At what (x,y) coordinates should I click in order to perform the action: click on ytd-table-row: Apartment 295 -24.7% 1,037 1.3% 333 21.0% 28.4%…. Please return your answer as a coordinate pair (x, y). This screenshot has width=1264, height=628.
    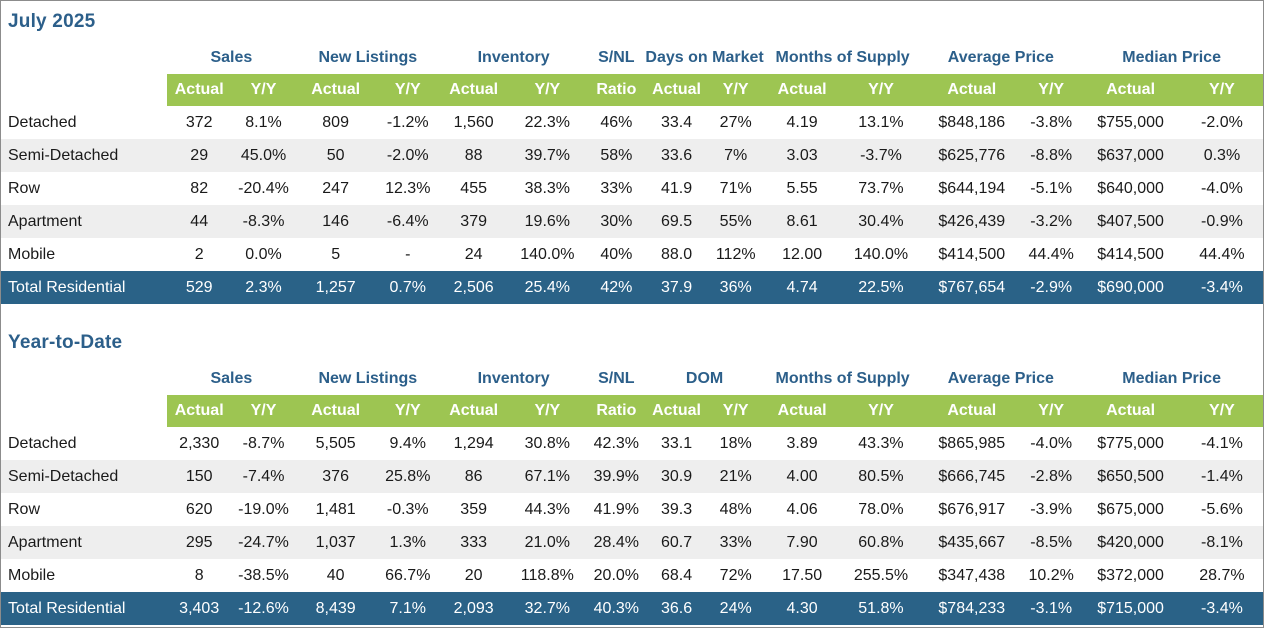
    Looking at the image, I should click on (632, 542).